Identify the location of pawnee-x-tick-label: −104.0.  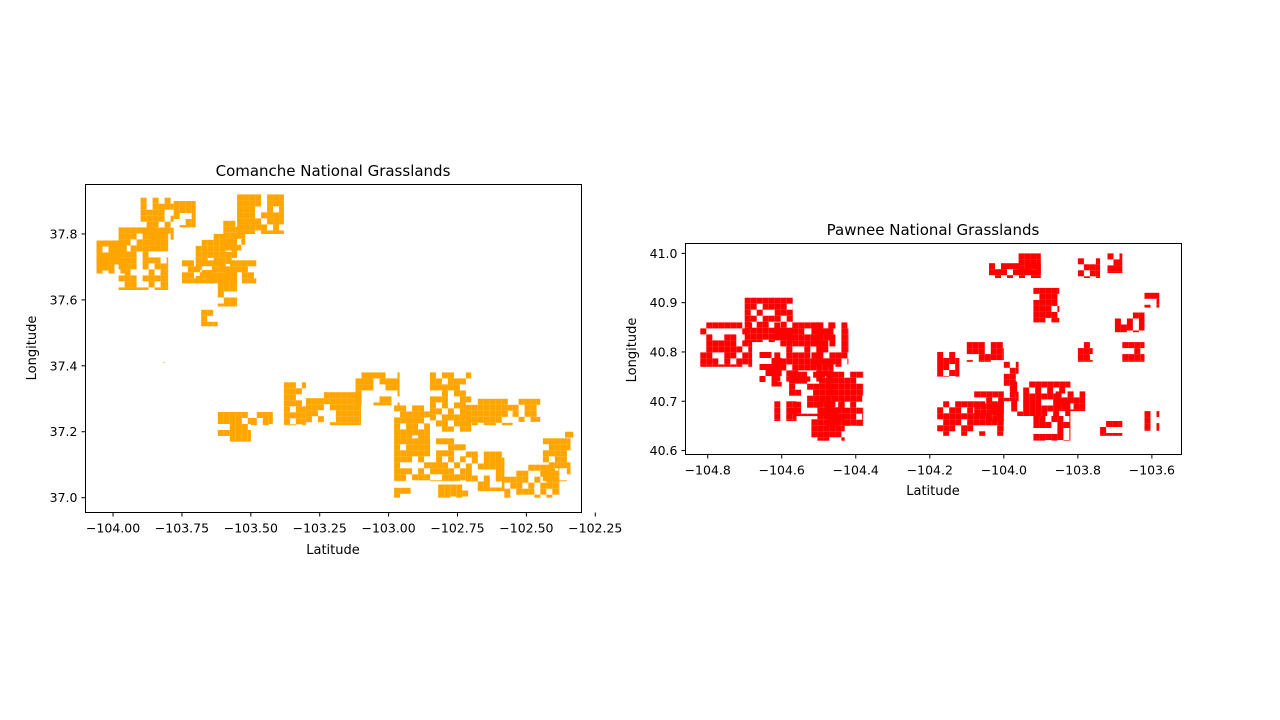
(1004, 470).